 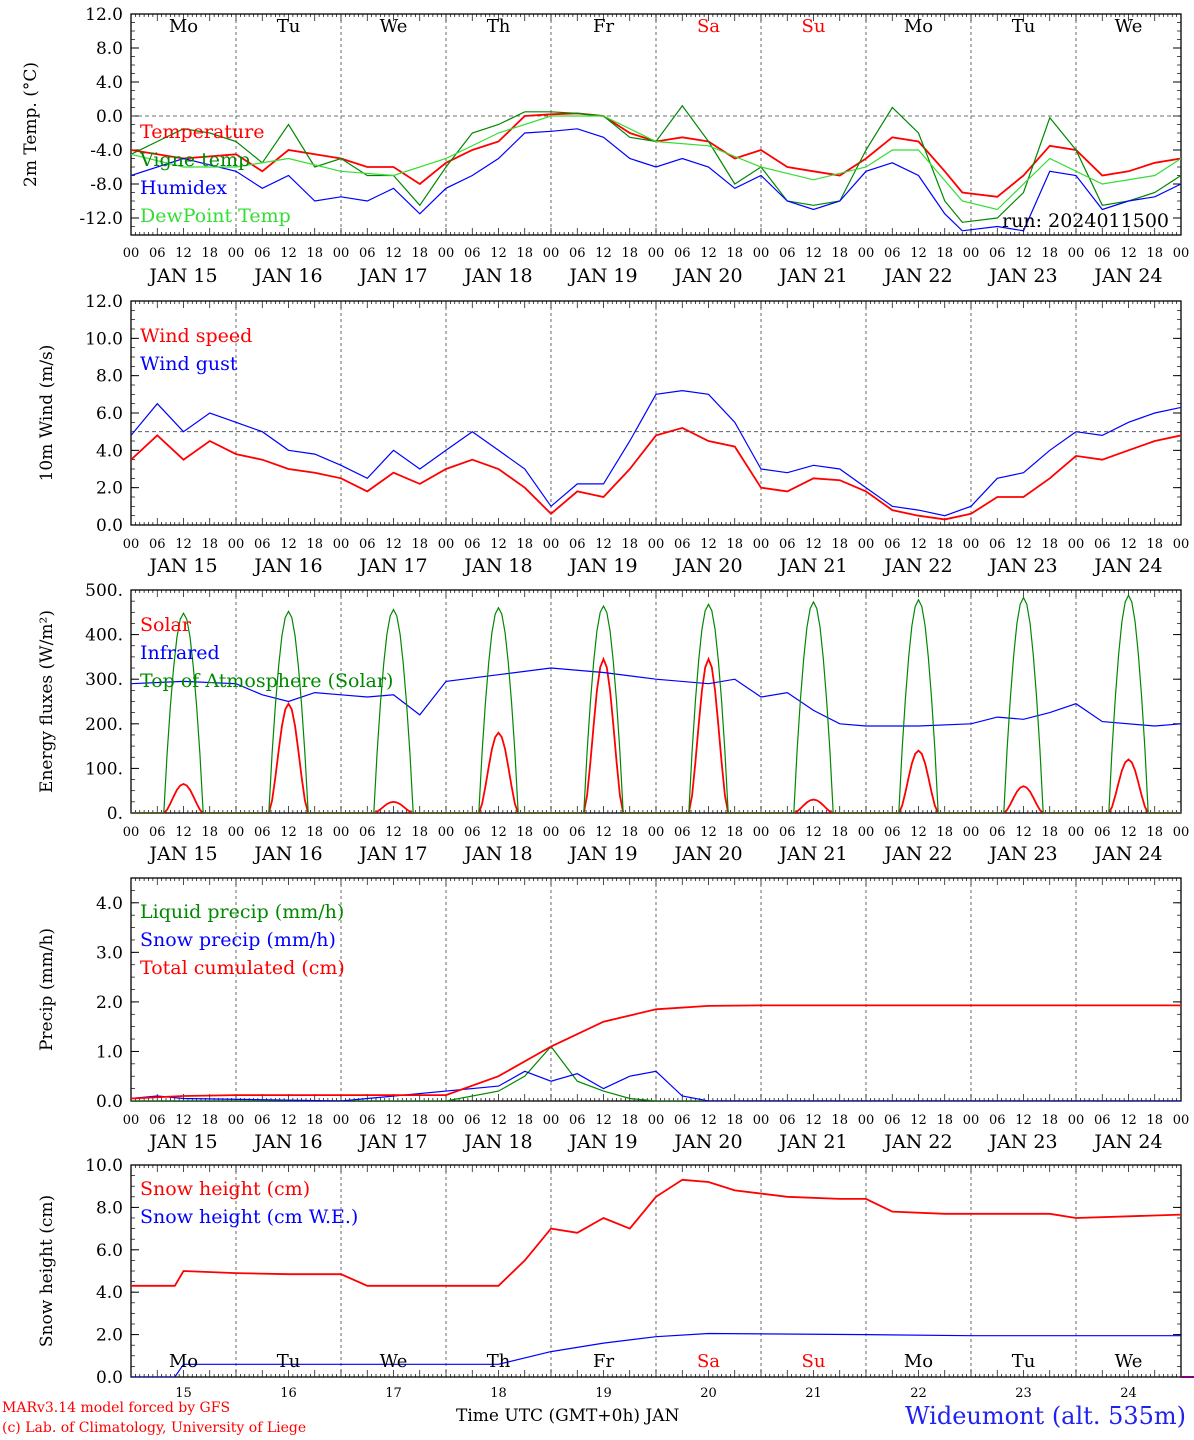 What do you see at coordinates (109, 1208) in the screenshot?
I see `y-tick-label: 8.0` at bounding box center [109, 1208].